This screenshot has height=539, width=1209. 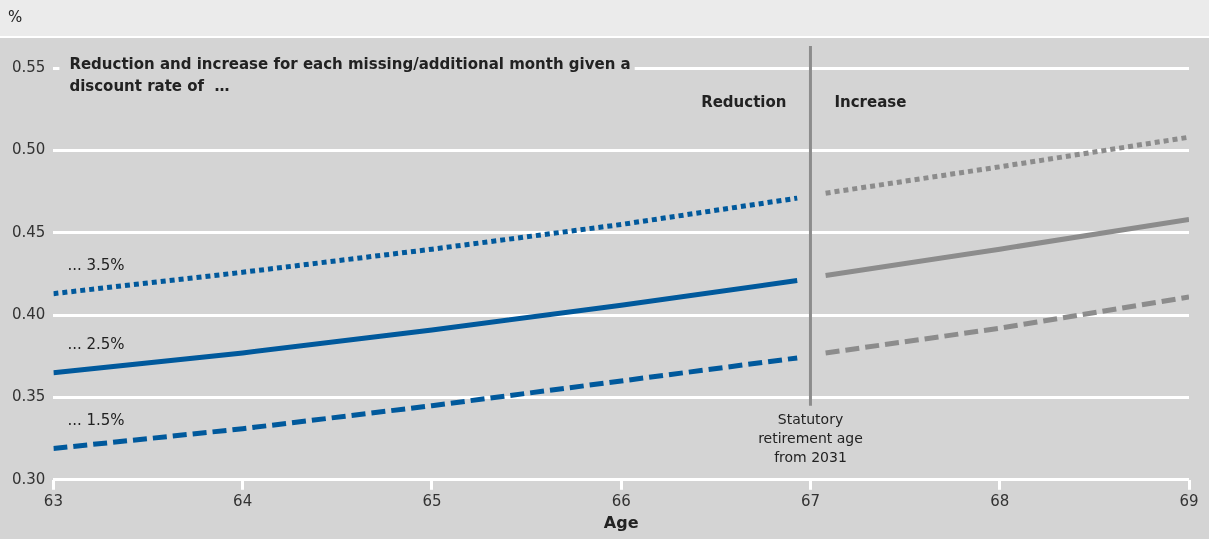 What do you see at coordinates (28, 313) in the screenshot?
I see `y-tick-label: 0.40` at bounding box center [28, 313].